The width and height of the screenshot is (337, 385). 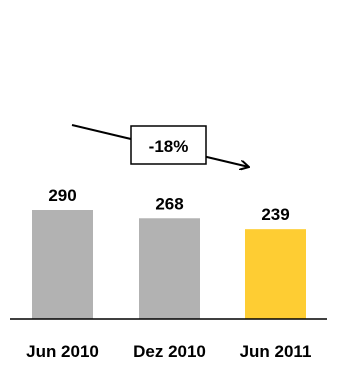 I want to click on value-label-jun-2010: 290, so click(x=62, y=195).